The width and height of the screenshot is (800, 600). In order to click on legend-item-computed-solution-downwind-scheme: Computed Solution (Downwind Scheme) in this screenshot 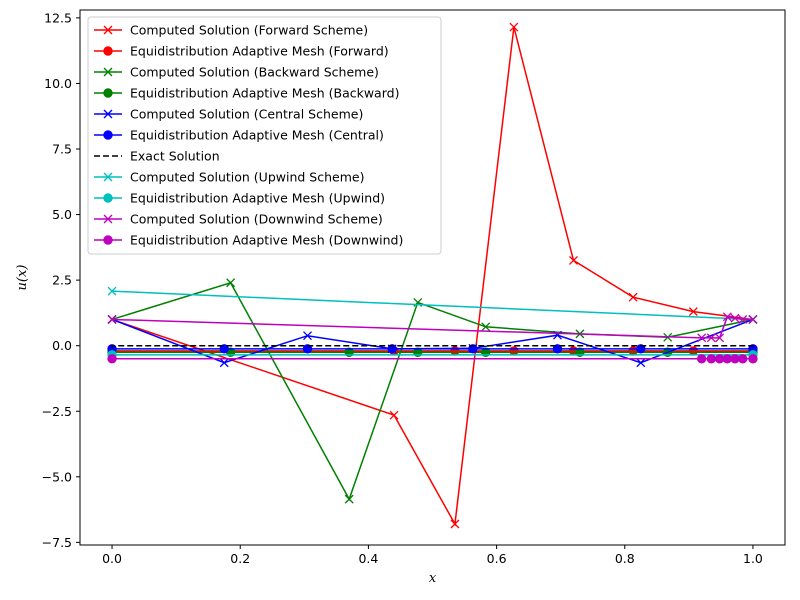, I will do `click(238, 219)`.